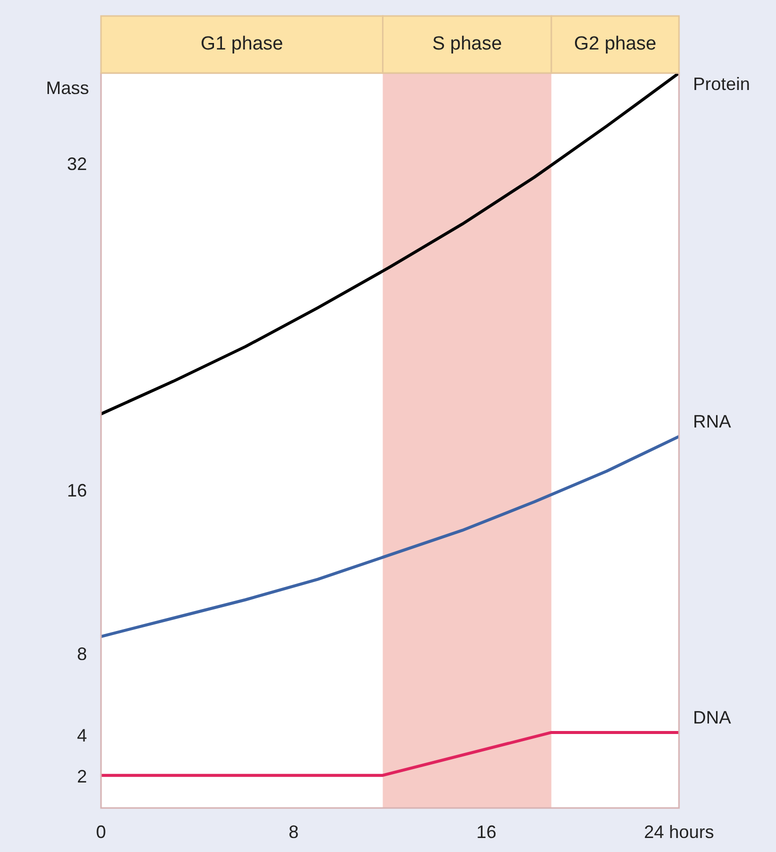 The width and height of the screenshot is (776, 852). What do you see at coordinates (76, 164) in the screenshot?
I see `y-tick-label: 32` at bounding box center [76, 164].